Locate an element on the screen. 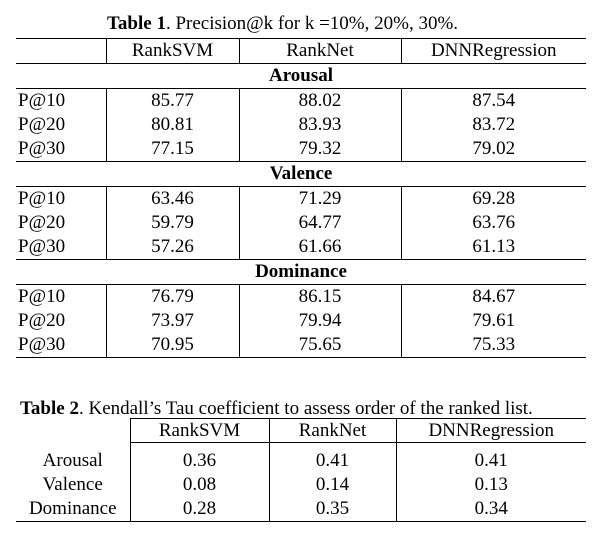 This screenshot has height=541, width=604. table1-caption-text: . Precision@k for k =10%, 20%, 30%. is located at coordinates (312, 23).